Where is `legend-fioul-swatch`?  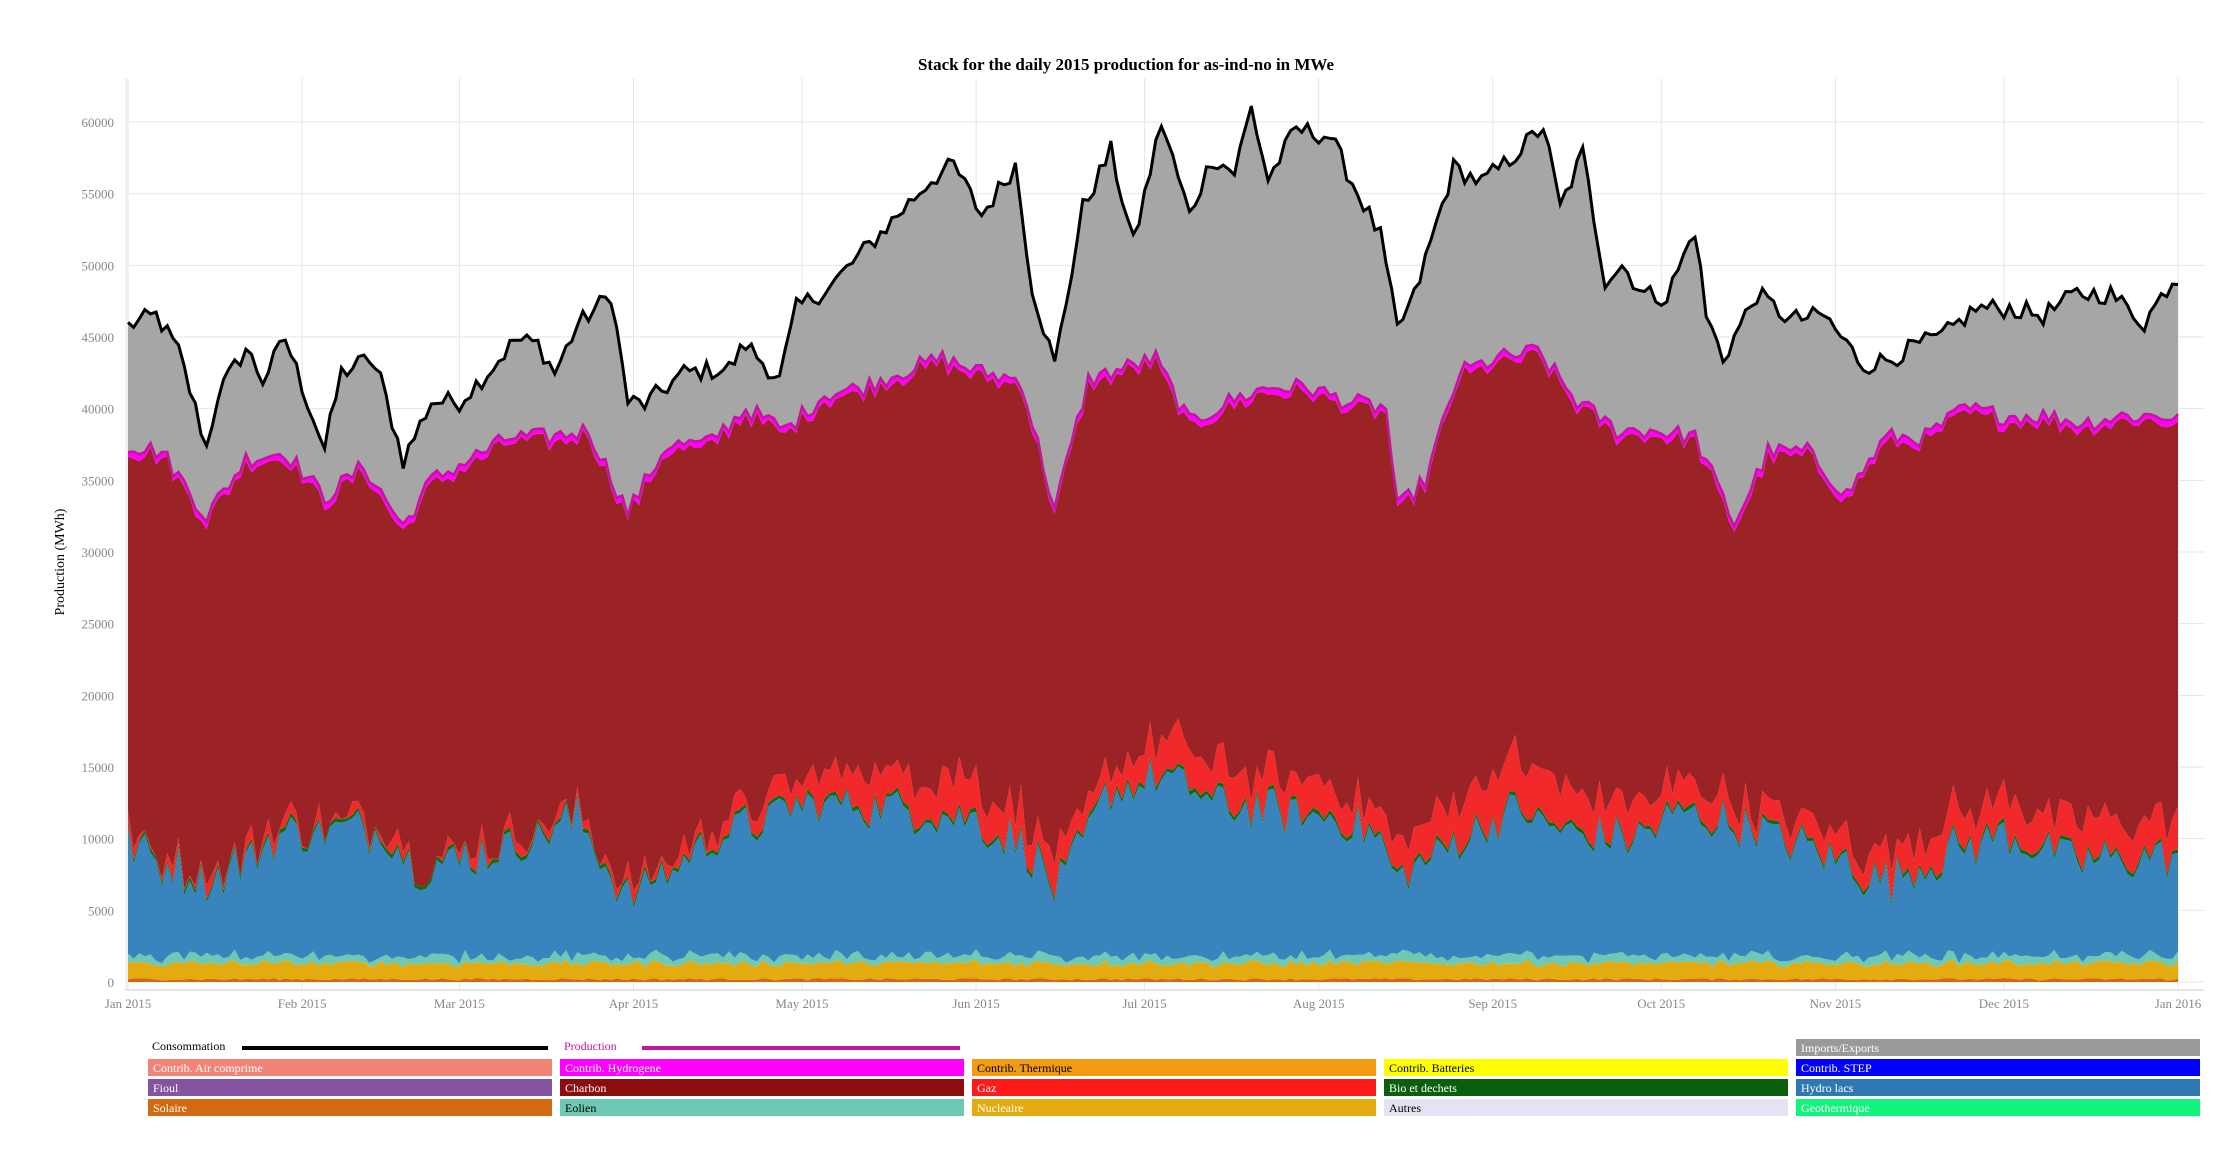 legend-fioul-swatch is located at coordinates (350, 1087).